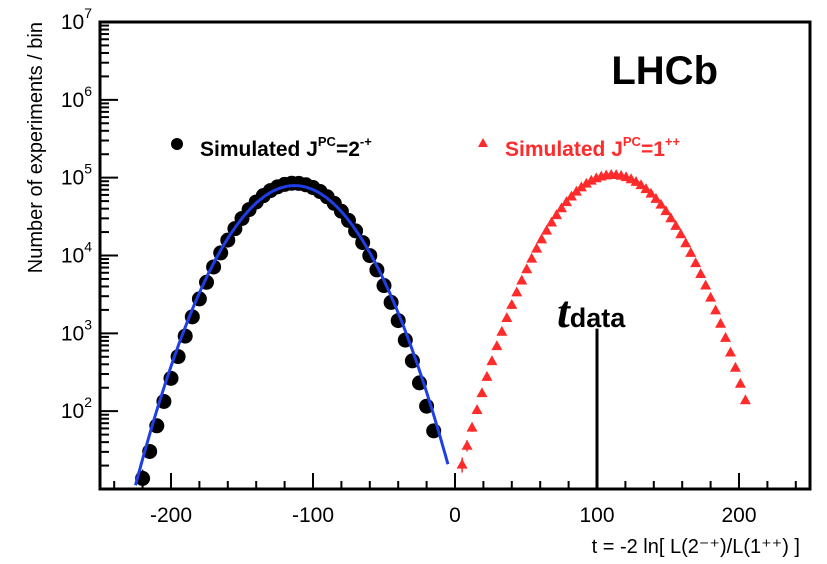 The width and height of the screenshot is (827, 564). Describe the element at coordinates (348, 149) in the screenshot. I see `legend-tail: =2` at that location.